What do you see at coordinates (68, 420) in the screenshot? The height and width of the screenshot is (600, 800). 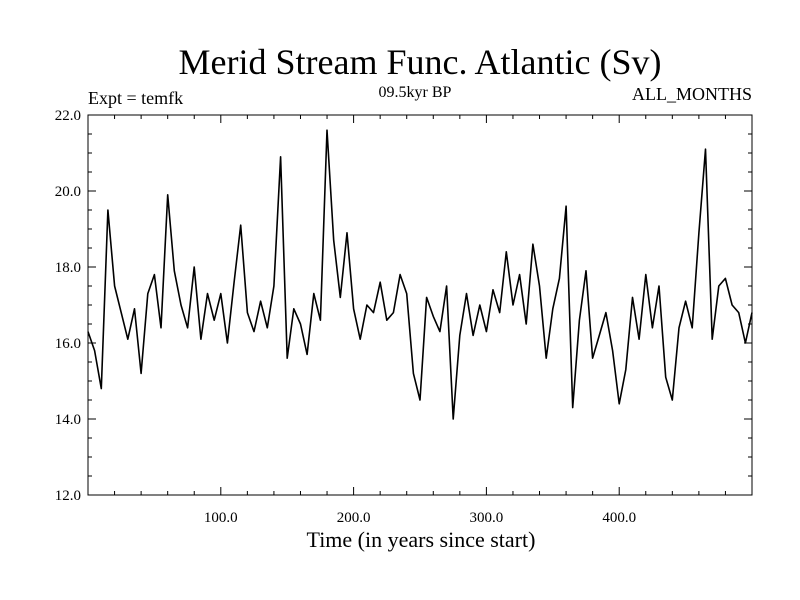 I see `y-tick-label: 14.0` at bounding box center [68, 420].